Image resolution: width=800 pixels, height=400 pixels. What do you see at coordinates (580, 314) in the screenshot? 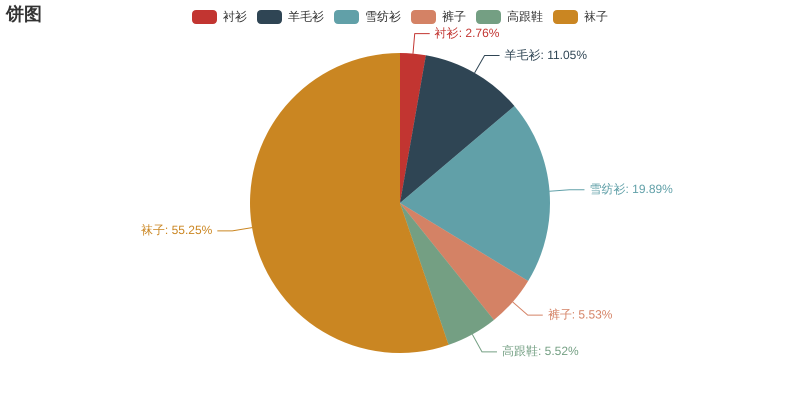
I see `data-label: 裤子: 5.53%` at bounding box center [580, 314].